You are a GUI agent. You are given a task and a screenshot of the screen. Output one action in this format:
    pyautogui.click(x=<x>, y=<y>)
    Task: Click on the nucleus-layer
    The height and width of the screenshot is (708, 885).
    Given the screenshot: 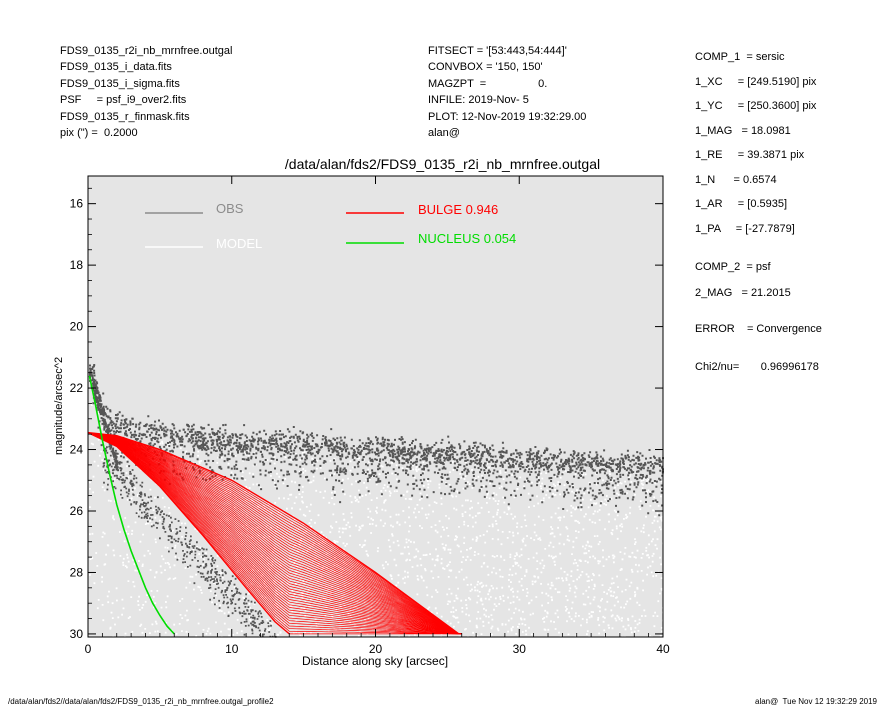 What is the action you would take?
    pyautogui.click(x=131, y=505)
    